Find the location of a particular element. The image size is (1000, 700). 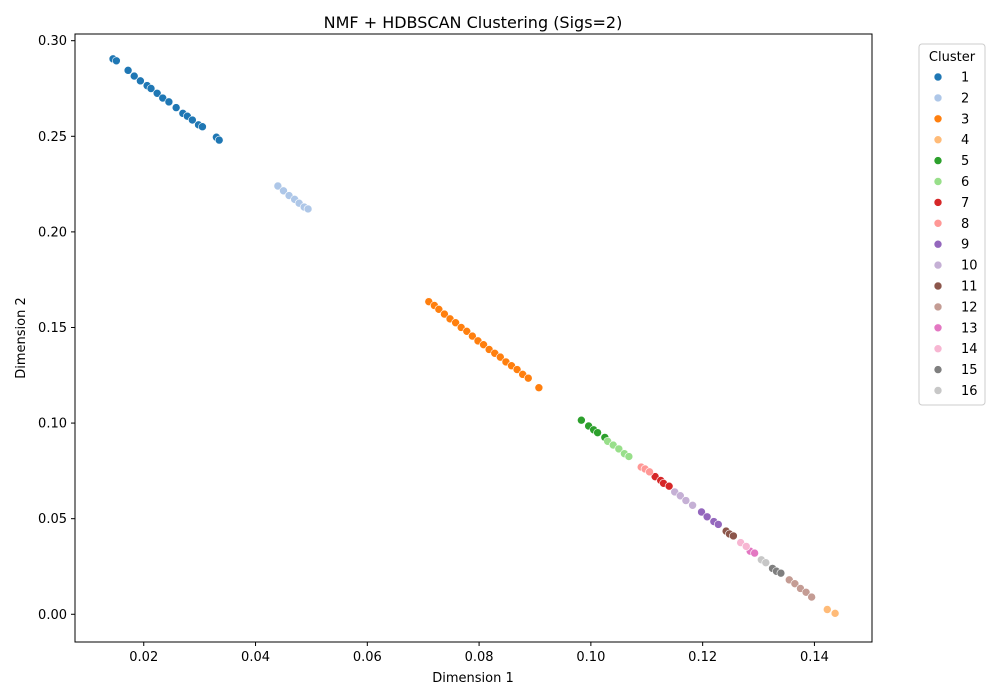

x-tick-label: 0.12 is located at coordinates (702, 657).